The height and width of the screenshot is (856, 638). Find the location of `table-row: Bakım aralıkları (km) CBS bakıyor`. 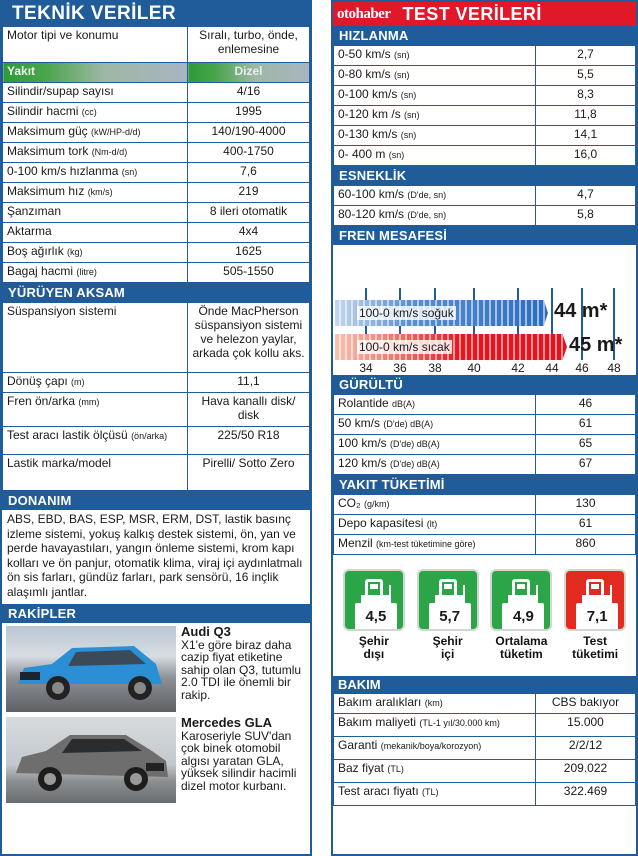

table-row: Bakım aralıkları (km) CBS bakıyor is located at coordinates (484, 703).